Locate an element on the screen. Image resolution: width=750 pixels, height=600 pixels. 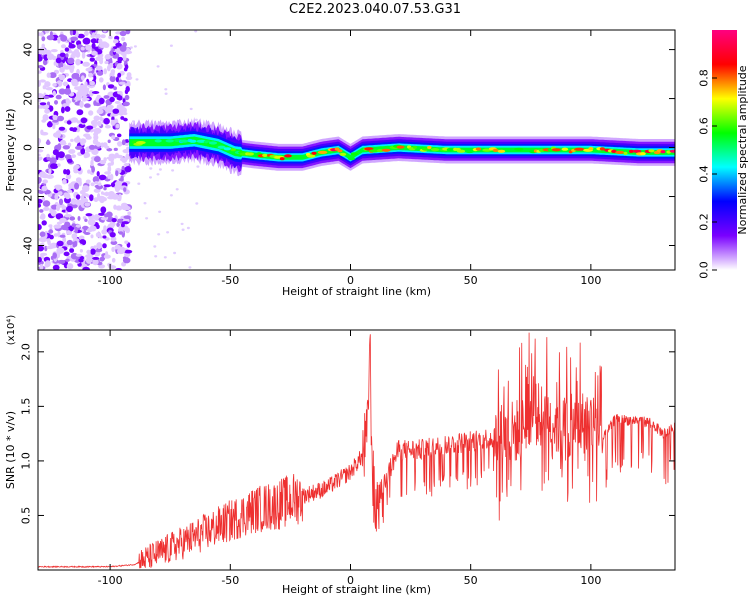
y-tick-label: 0.5 is located at coordinates (26, 516).